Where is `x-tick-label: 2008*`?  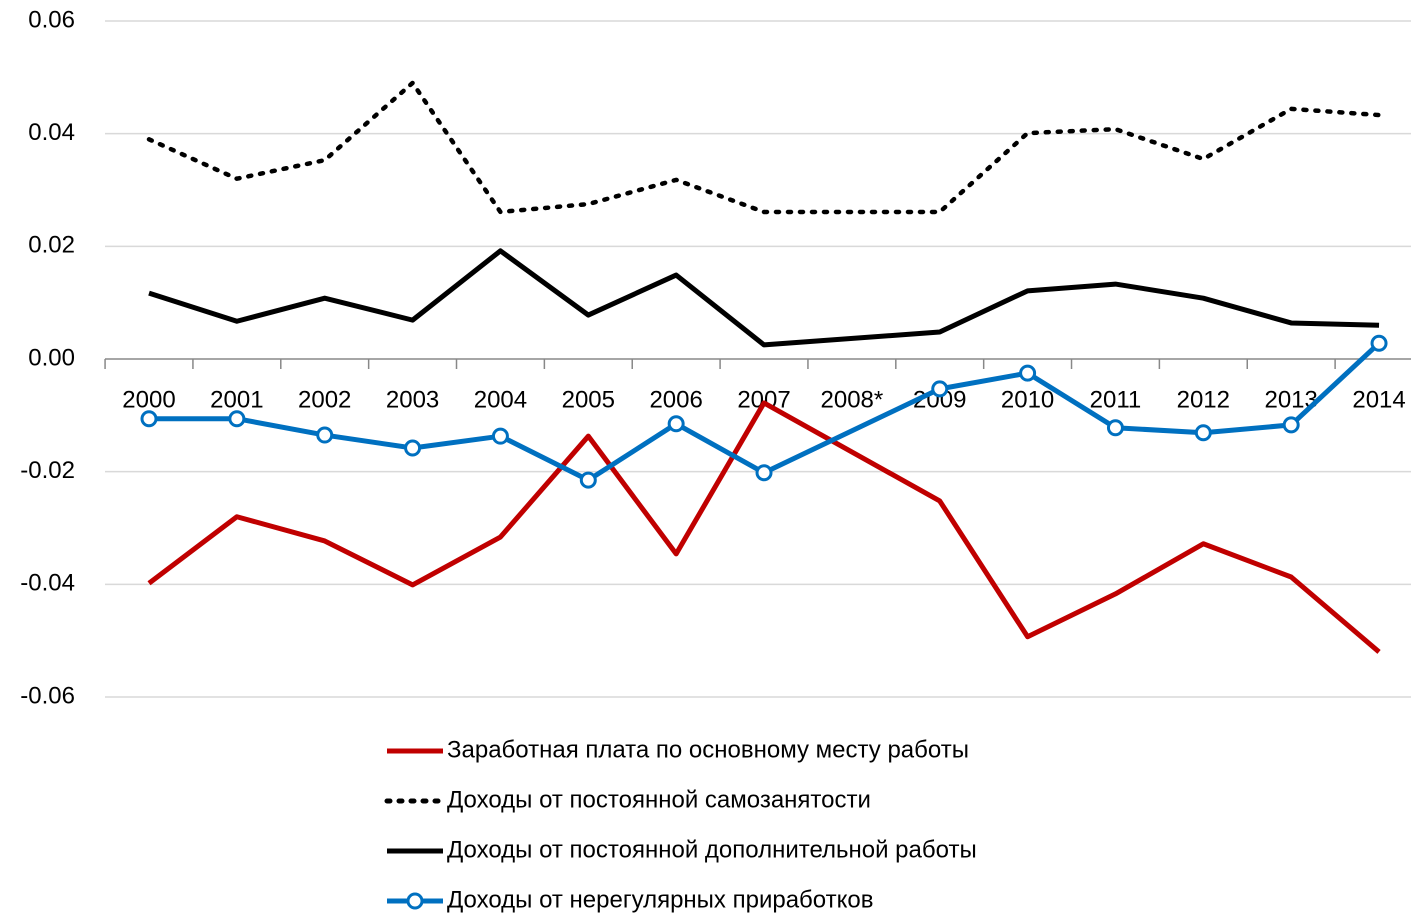
x-tick-label: 2008* is located at coordinates (852, 399).